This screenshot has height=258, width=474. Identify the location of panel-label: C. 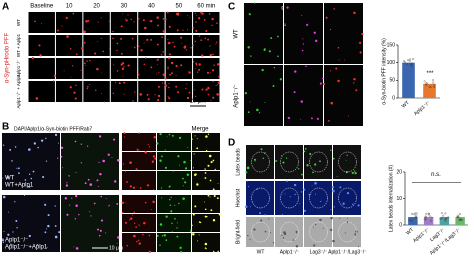
(231, 7).